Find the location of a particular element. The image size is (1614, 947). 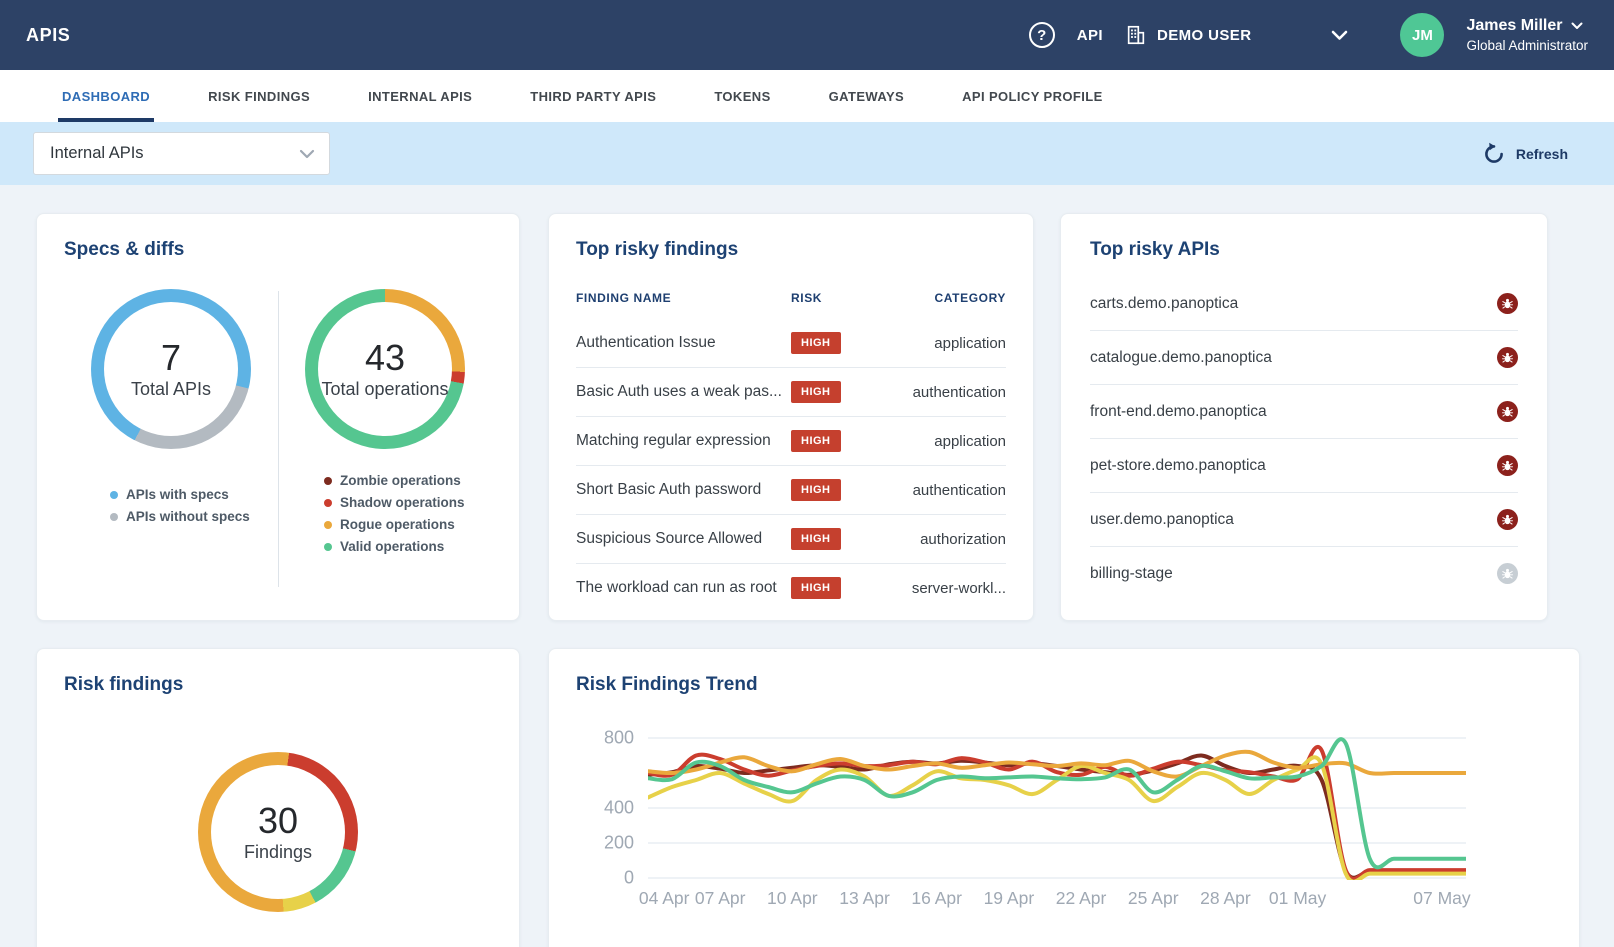

risk-findings-label: Findings is located at coordinates (278, 852).